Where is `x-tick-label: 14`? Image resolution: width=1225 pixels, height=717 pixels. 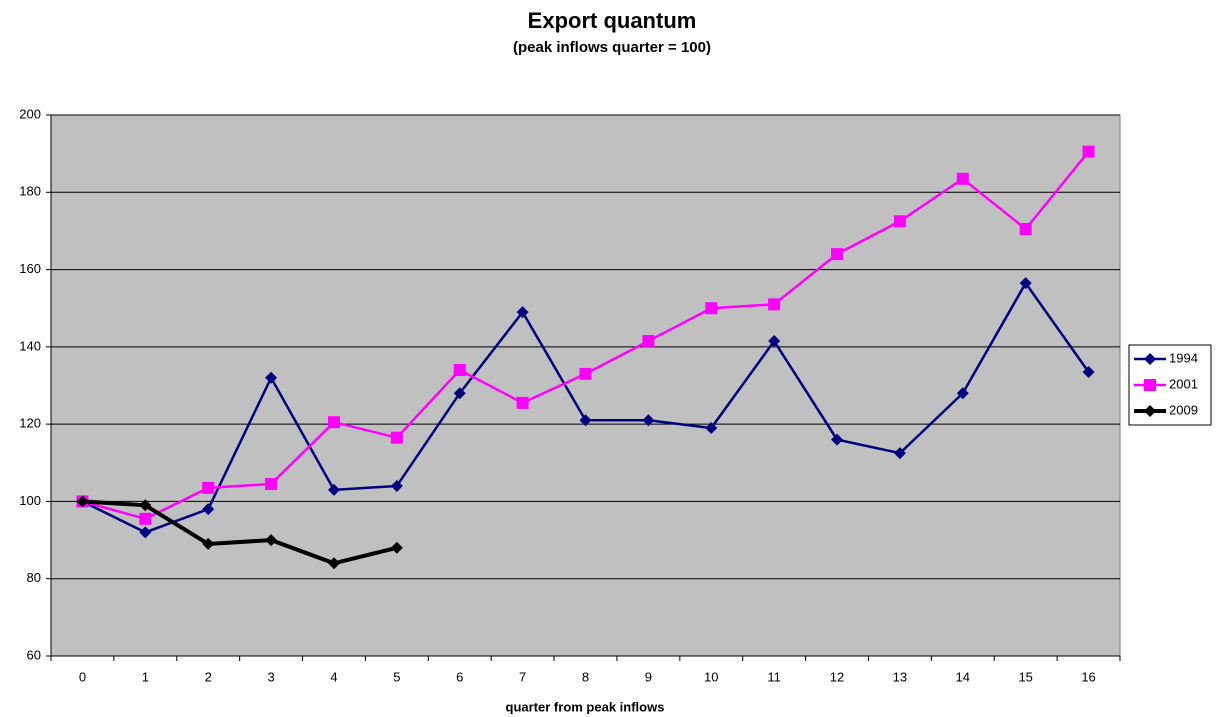 x-tick-label: 14 is located at coordinates (963, 676).